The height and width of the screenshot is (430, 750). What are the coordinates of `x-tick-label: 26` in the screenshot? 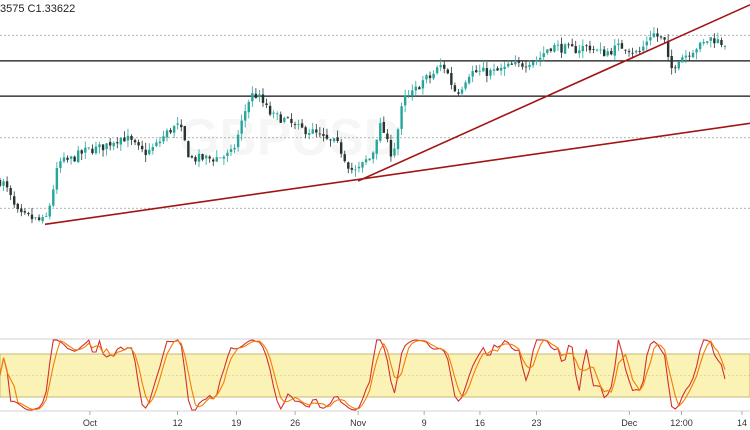 It's located at (295, 423).